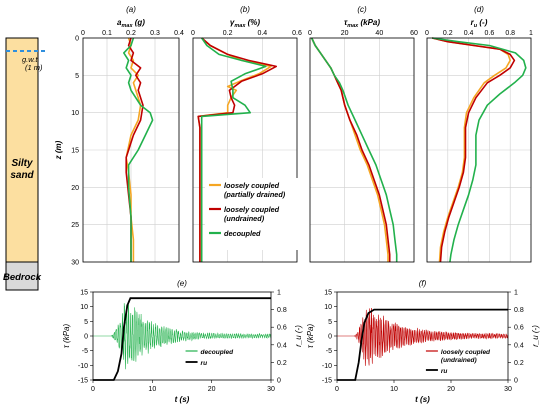 The image size is (550, 407). Describe the element at coordinates (75, 188) in the screenshot. I see `y-tick-label: 20` at that location.